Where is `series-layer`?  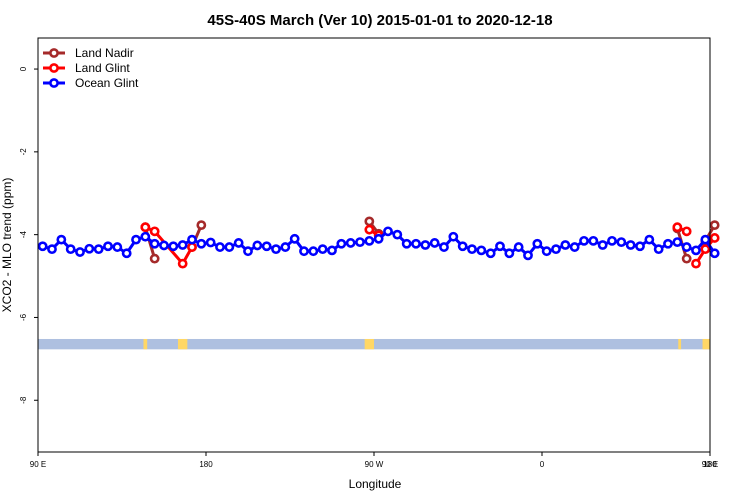
series-layer is located at coordinates (378, 242).